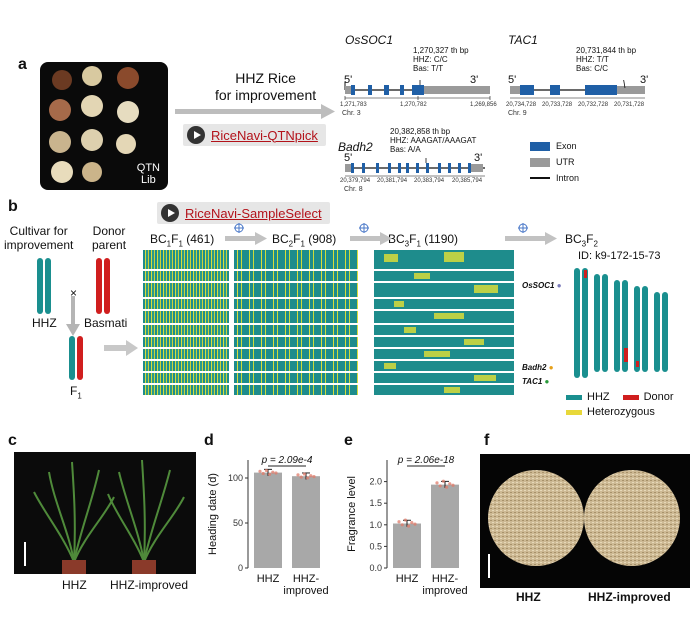 This screenshot has width=700, height=644. Describe the element at coordinates (426, 460) in the screenshot. I see `fragrance-pvalue: p = 2.06e-18` at that location.